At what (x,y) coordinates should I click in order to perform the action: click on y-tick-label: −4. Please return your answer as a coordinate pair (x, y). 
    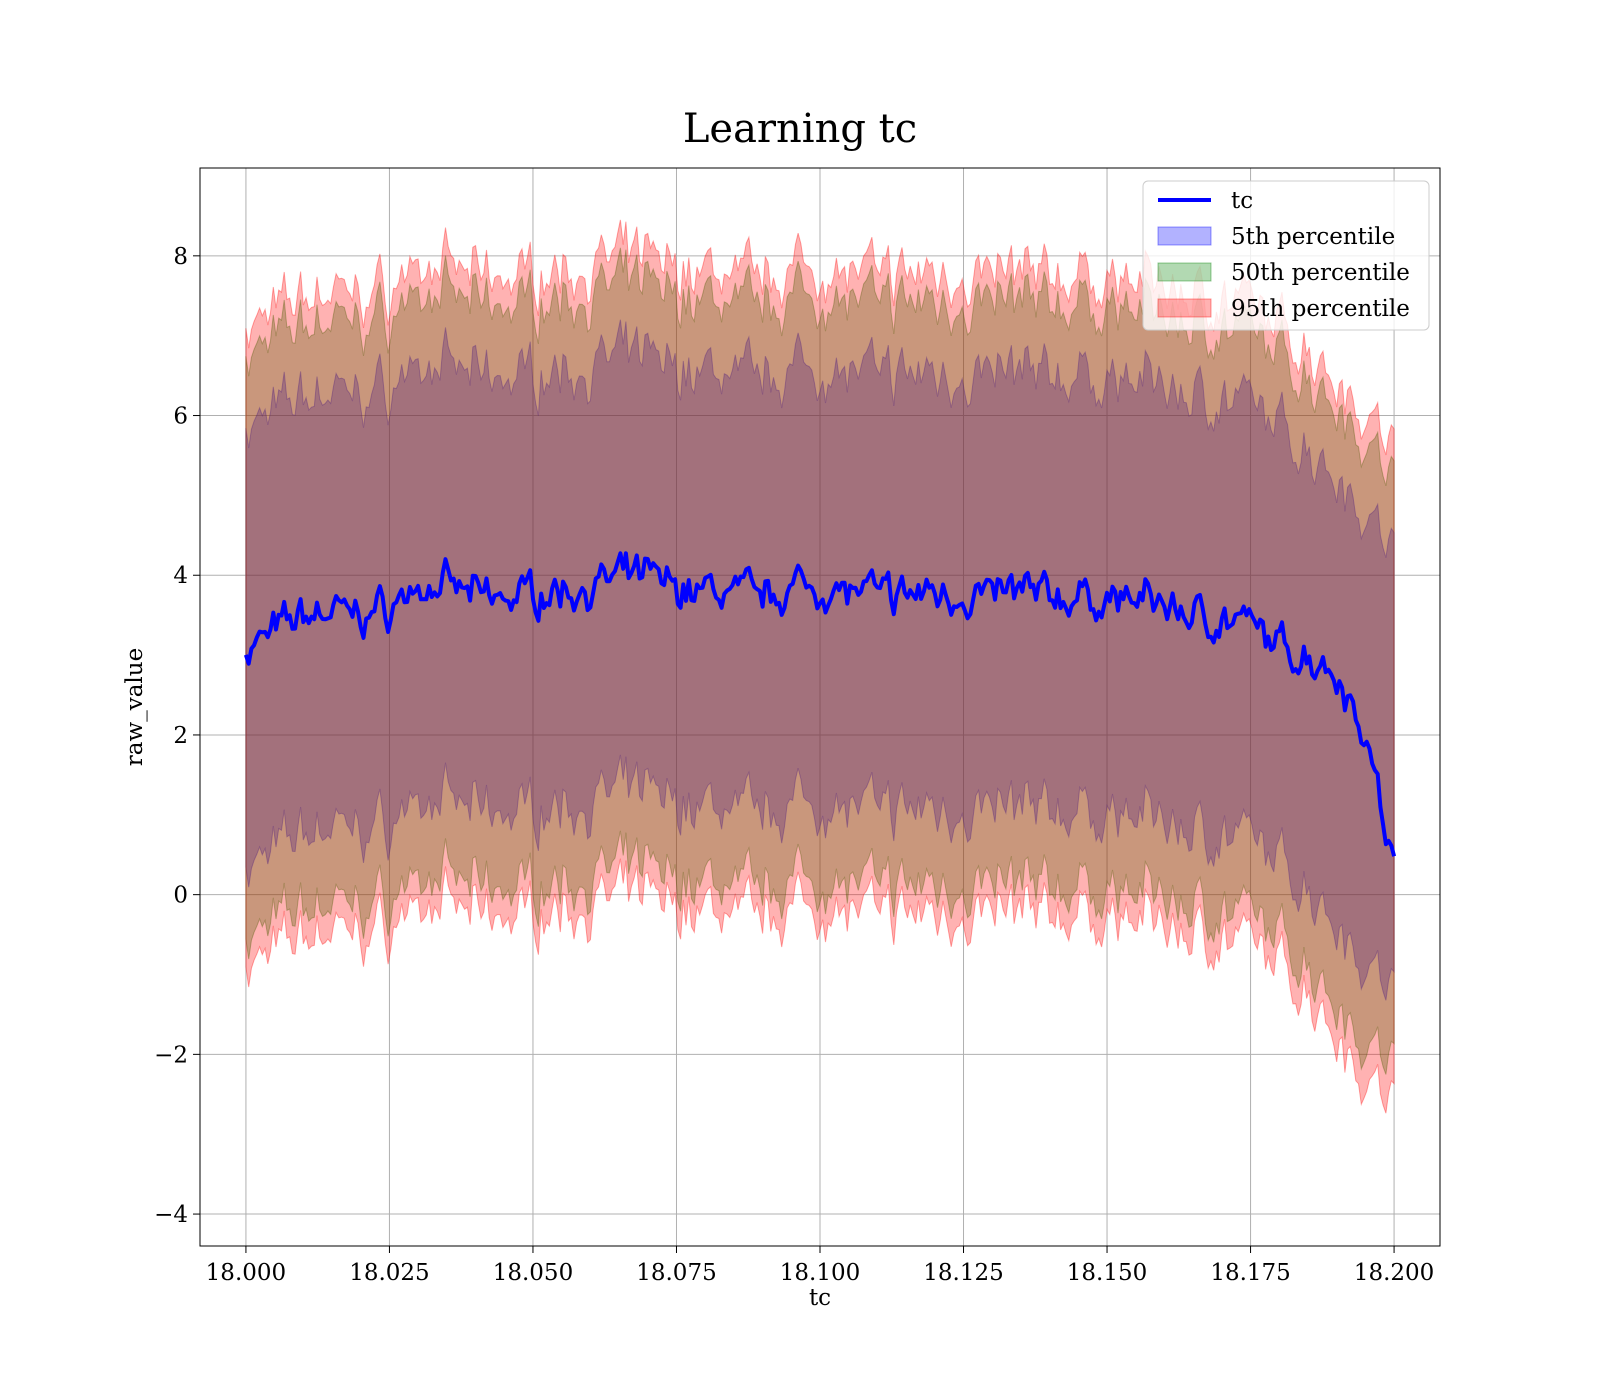
    Looking at the image, I should click on (171, 1215).